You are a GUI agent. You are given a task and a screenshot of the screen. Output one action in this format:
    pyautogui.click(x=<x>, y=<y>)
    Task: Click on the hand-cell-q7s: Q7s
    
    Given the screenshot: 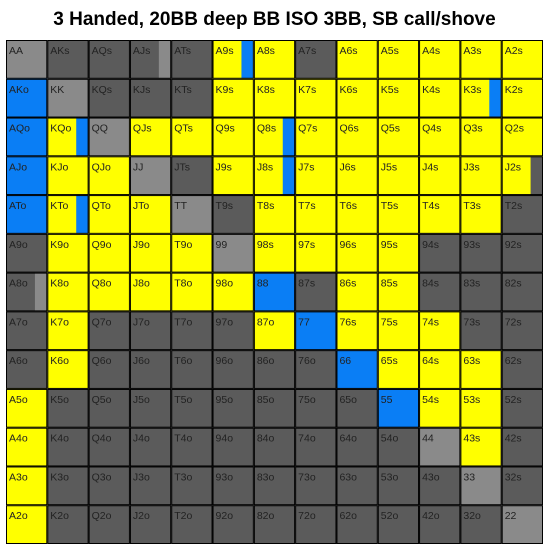 What is the action you would take?
    pyautogui.click(x=316, y=137)
    